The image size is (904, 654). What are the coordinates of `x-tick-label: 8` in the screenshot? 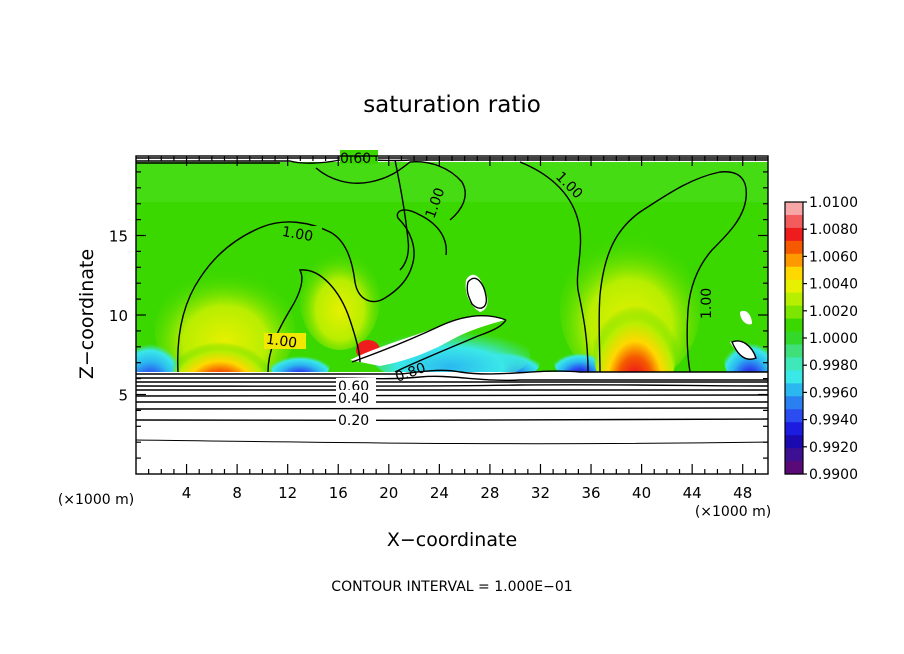 It's located at (237, 493).